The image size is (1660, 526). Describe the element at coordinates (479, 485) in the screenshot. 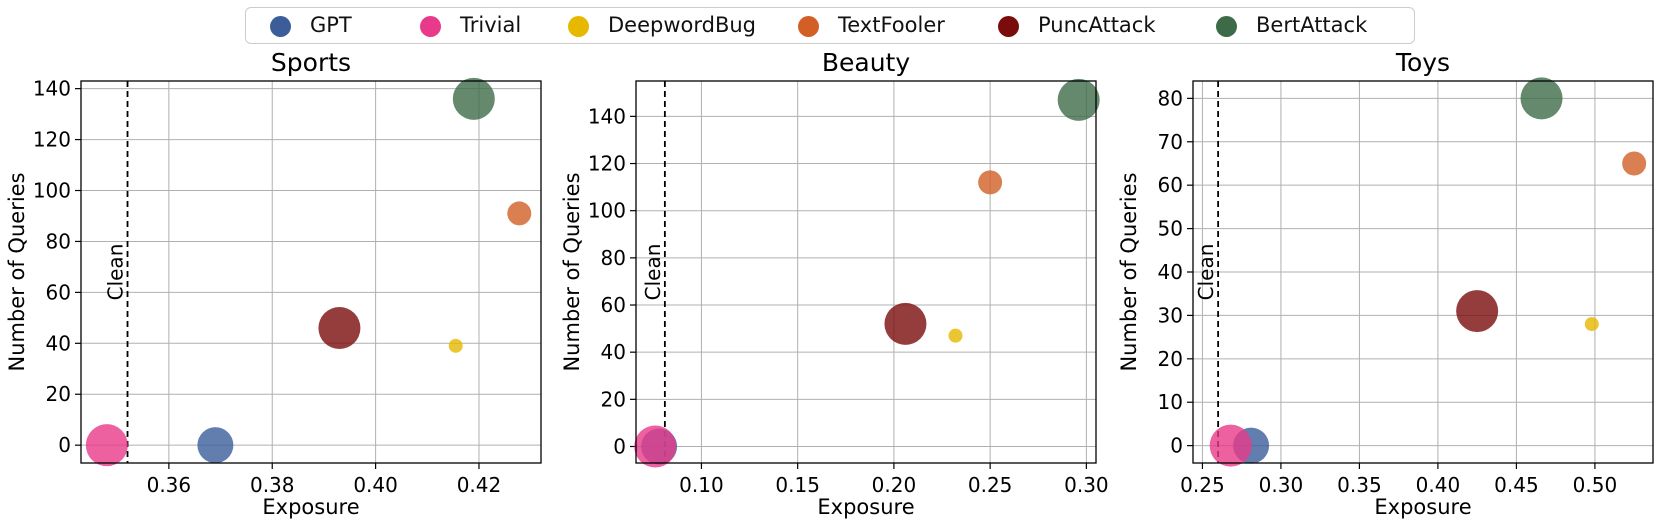

I see `x-tick-label: 0.42` at that location.